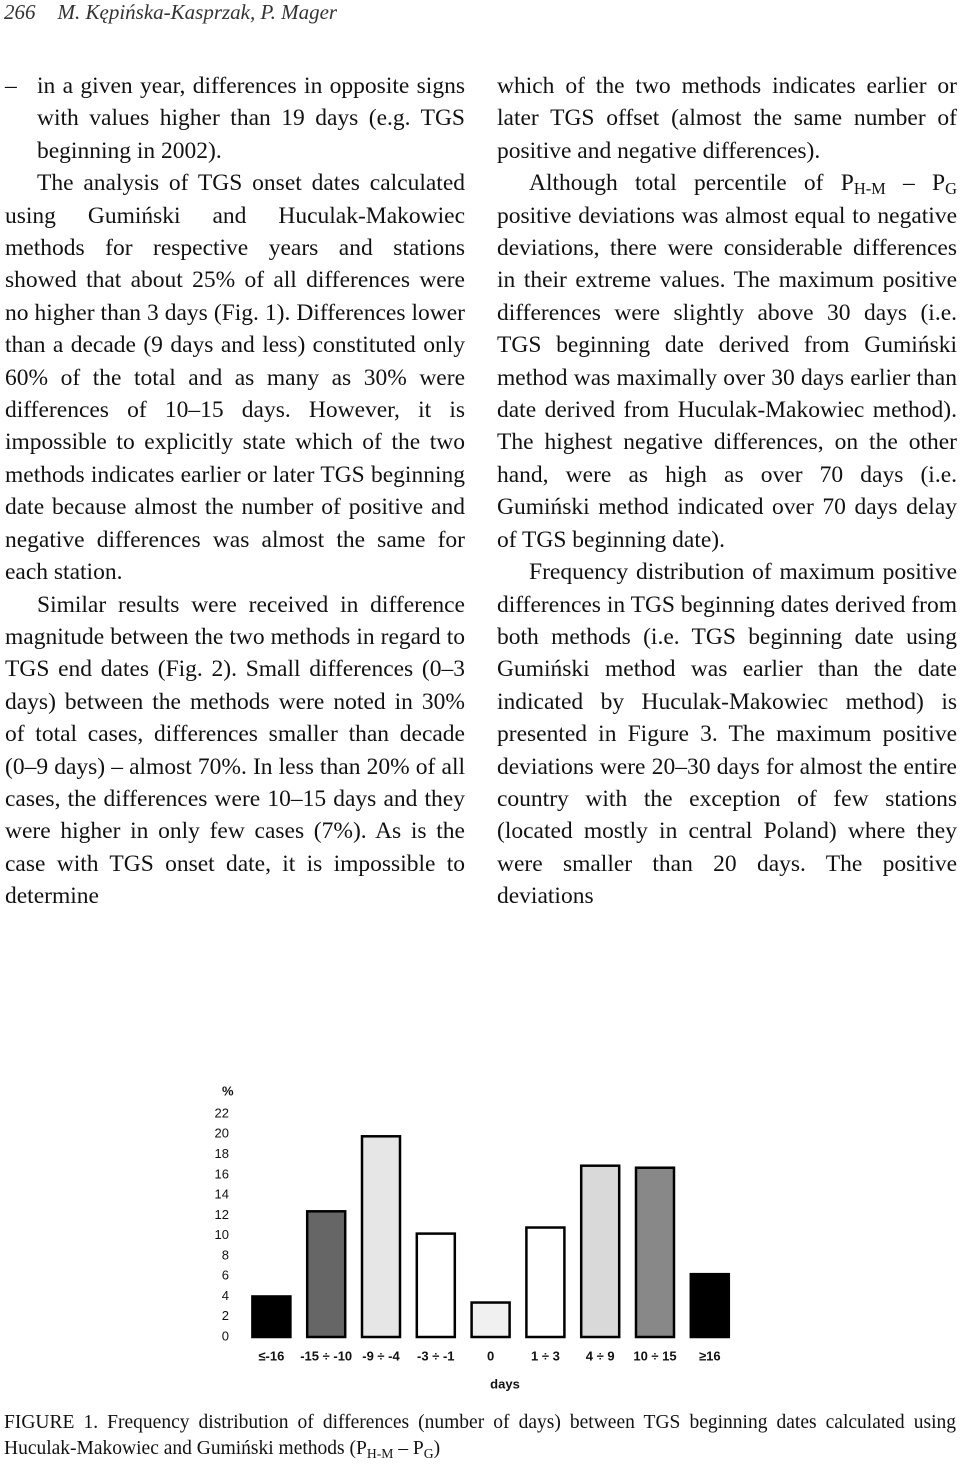  I want to click on y-tick-label: 10, so click(222, 1234).